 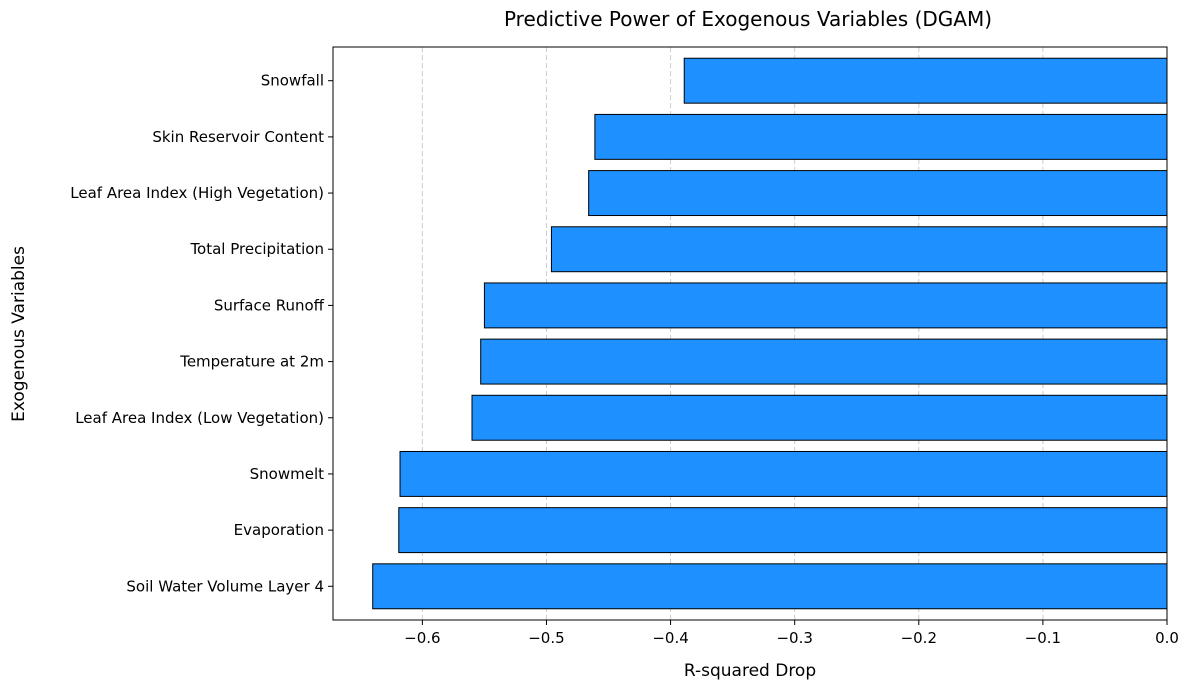 What do you see at coordinates (197, 193) in the screenshot?
I see `y-tick-label: Leaf Area Index (High Vegetation)` at bounding box center [197, 193].